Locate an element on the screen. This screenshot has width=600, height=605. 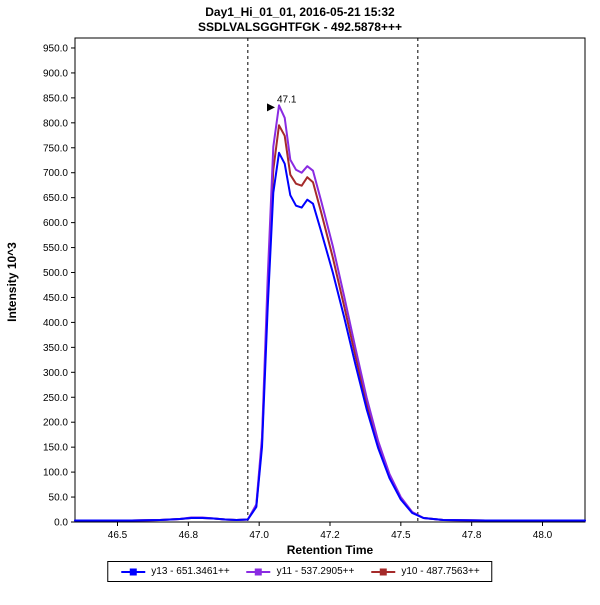
y-tick-label: 350.0 is located at coordinates (55, 348).